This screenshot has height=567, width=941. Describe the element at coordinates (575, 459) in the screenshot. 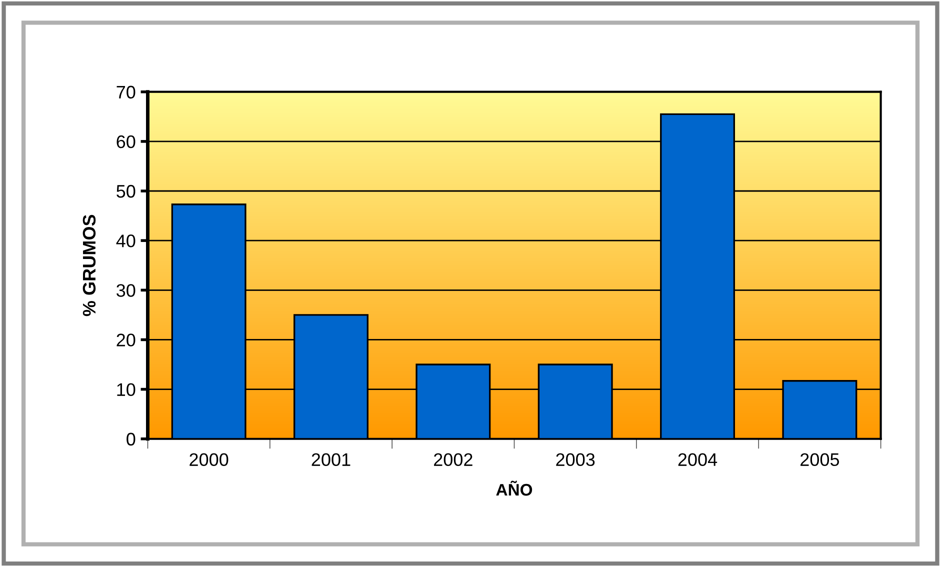

I see `x-tick-label: 2003` at that location.